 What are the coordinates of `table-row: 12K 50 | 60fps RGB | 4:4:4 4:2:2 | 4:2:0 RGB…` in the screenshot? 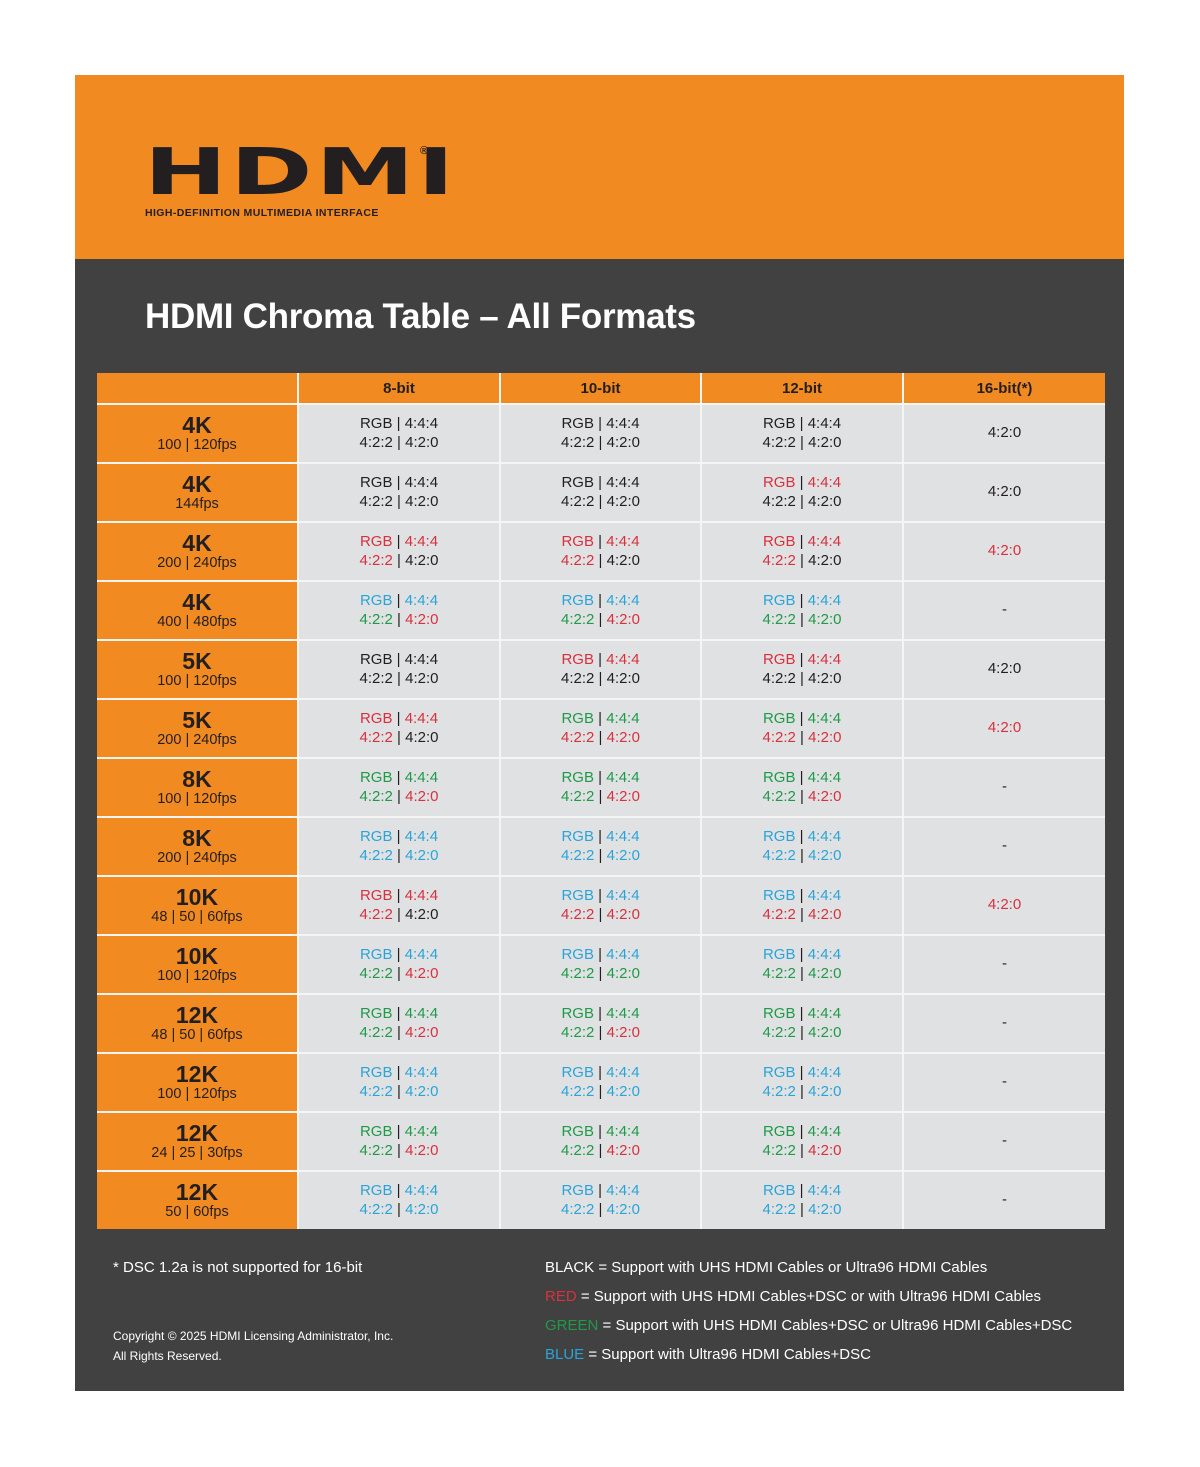 It's located at (601, 1199).